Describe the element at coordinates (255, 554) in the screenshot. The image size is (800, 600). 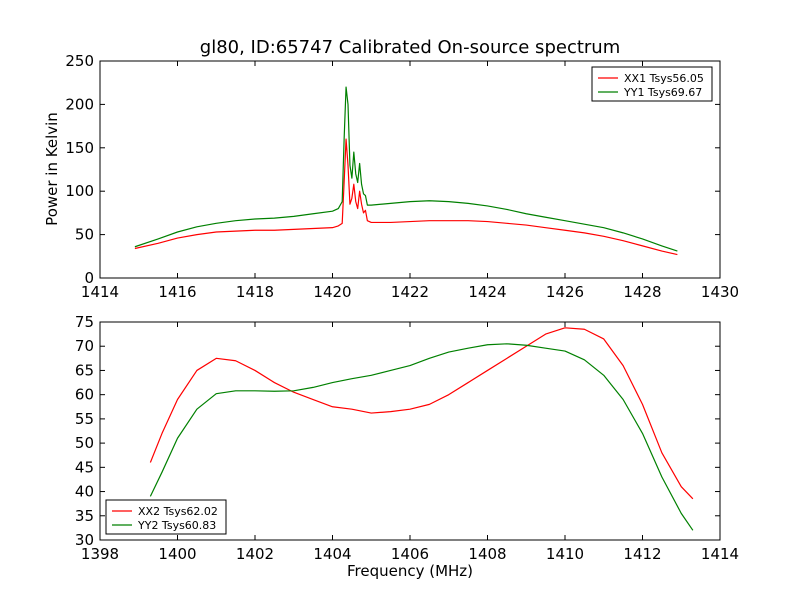
I see `bottom-xtick-label: 1402` at that location.